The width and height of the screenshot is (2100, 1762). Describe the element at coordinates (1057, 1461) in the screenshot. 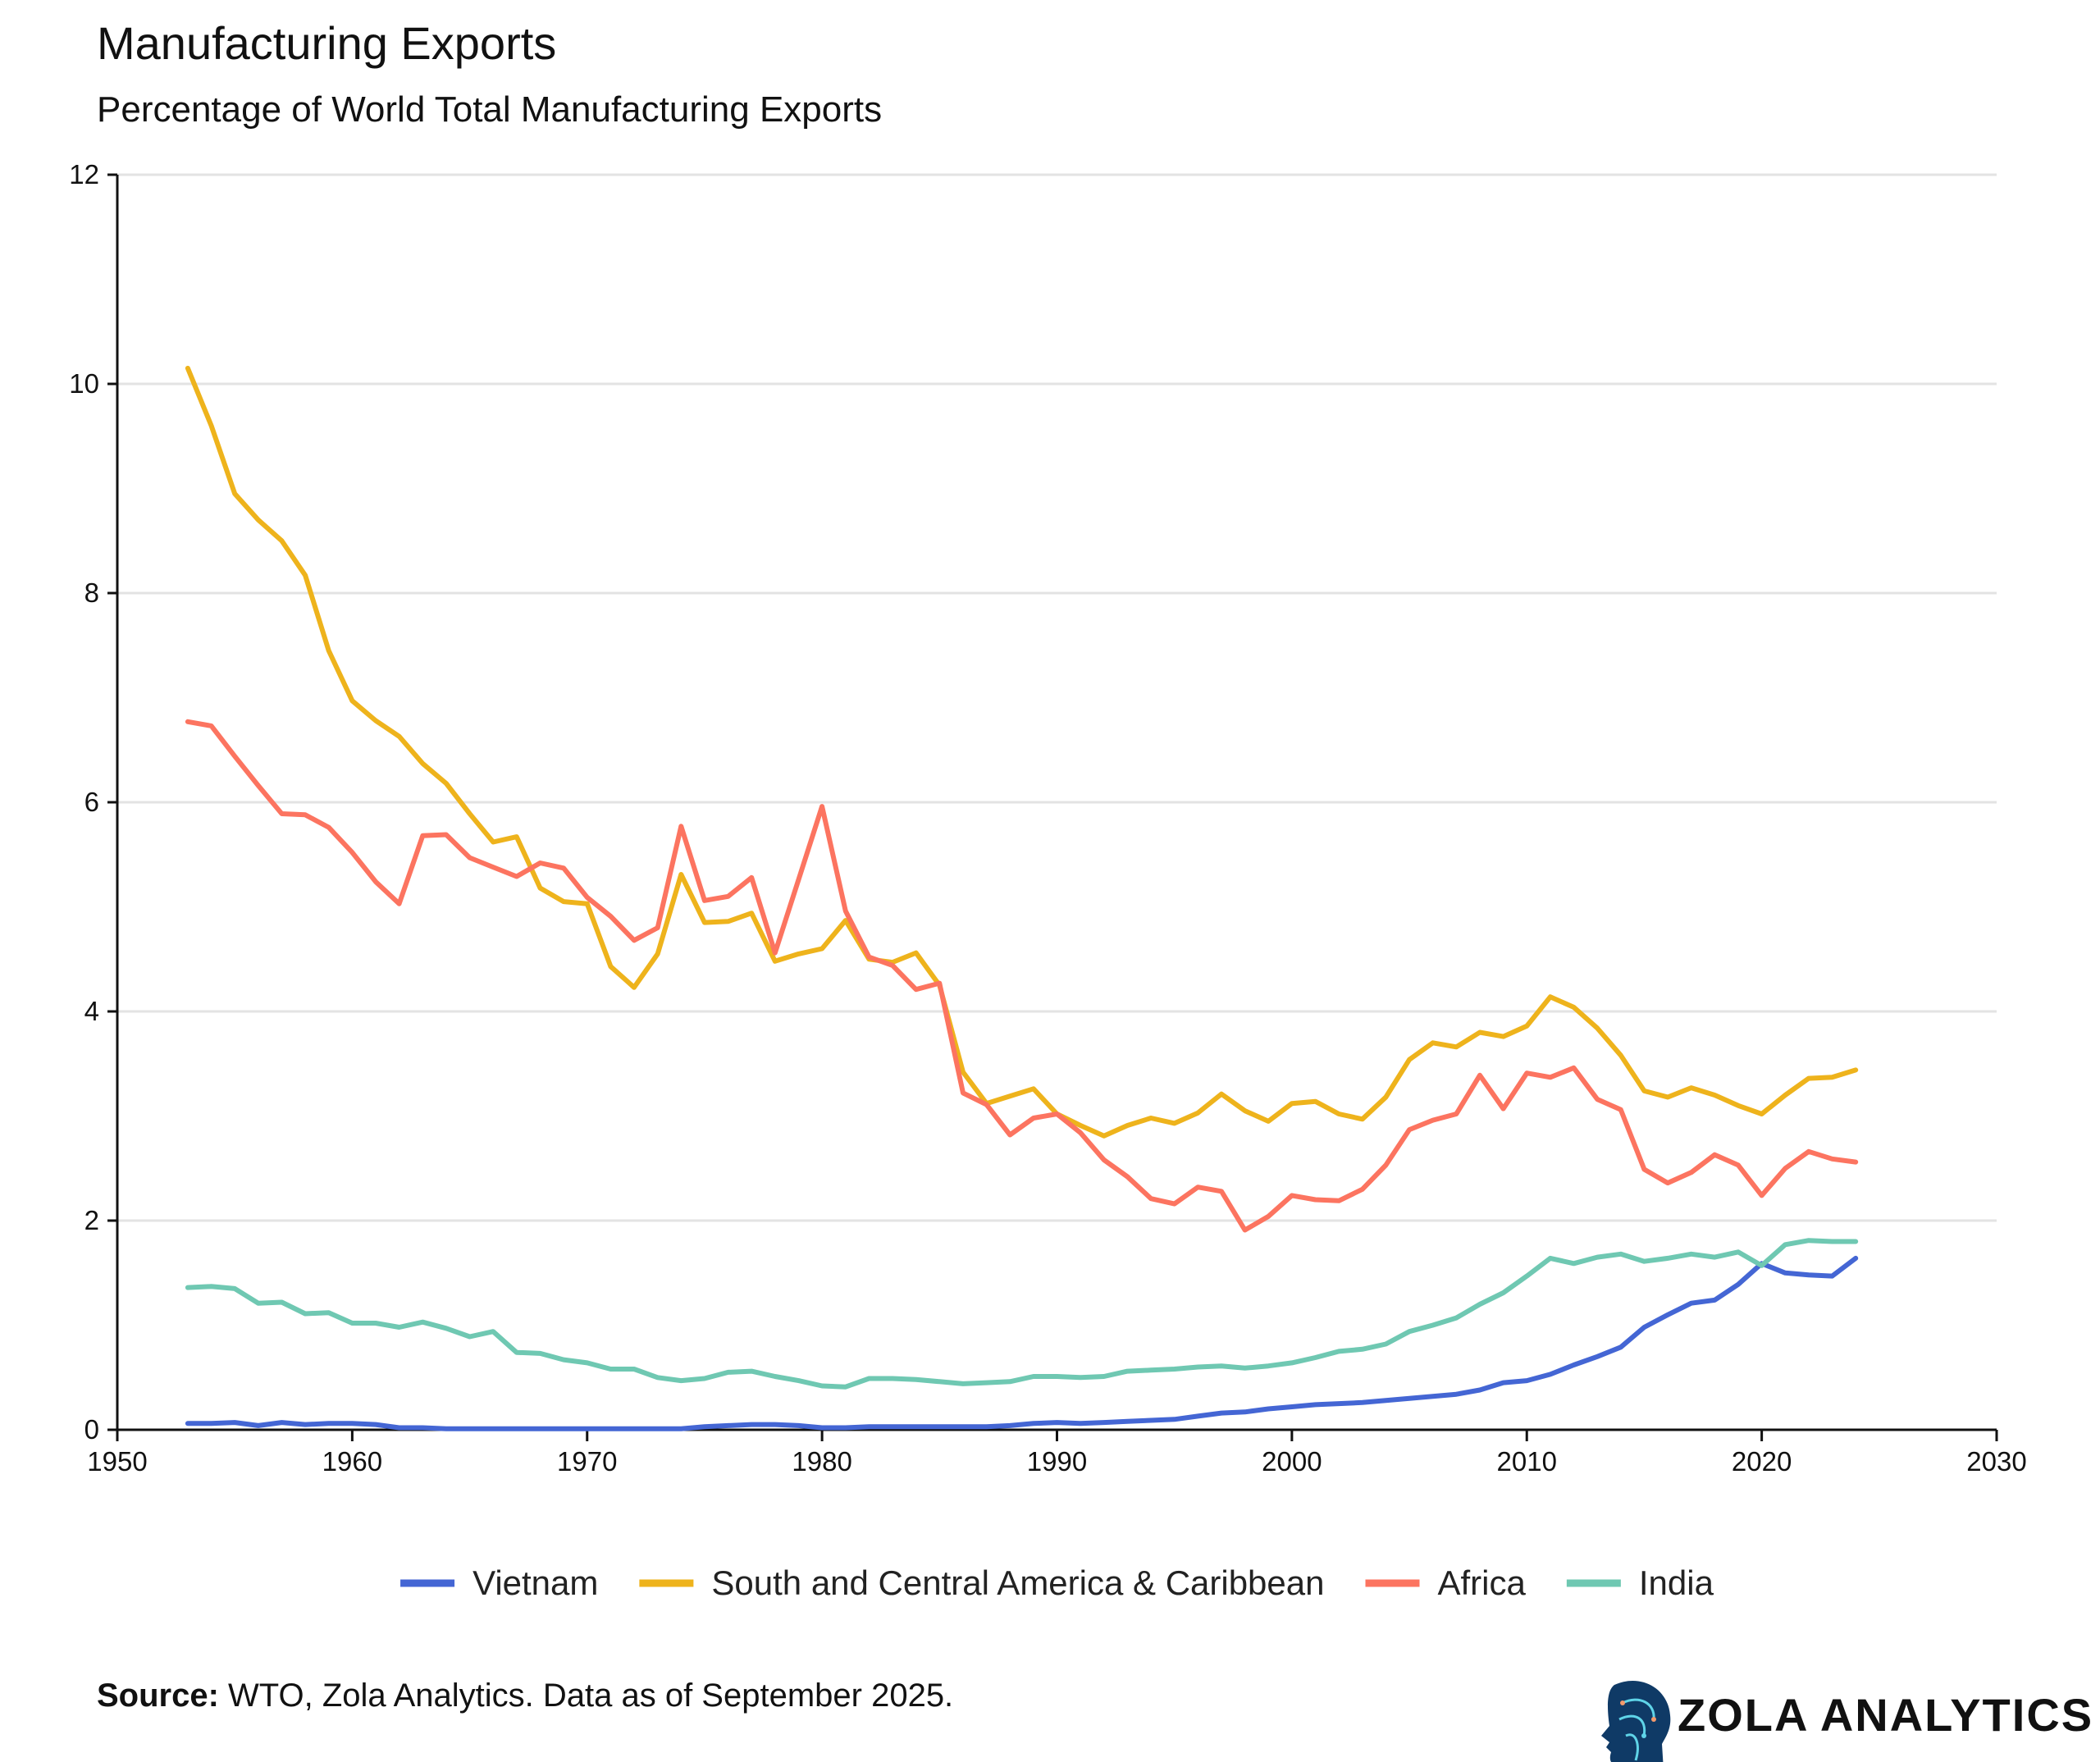

I see `x-tick-label: 1990` at that location.